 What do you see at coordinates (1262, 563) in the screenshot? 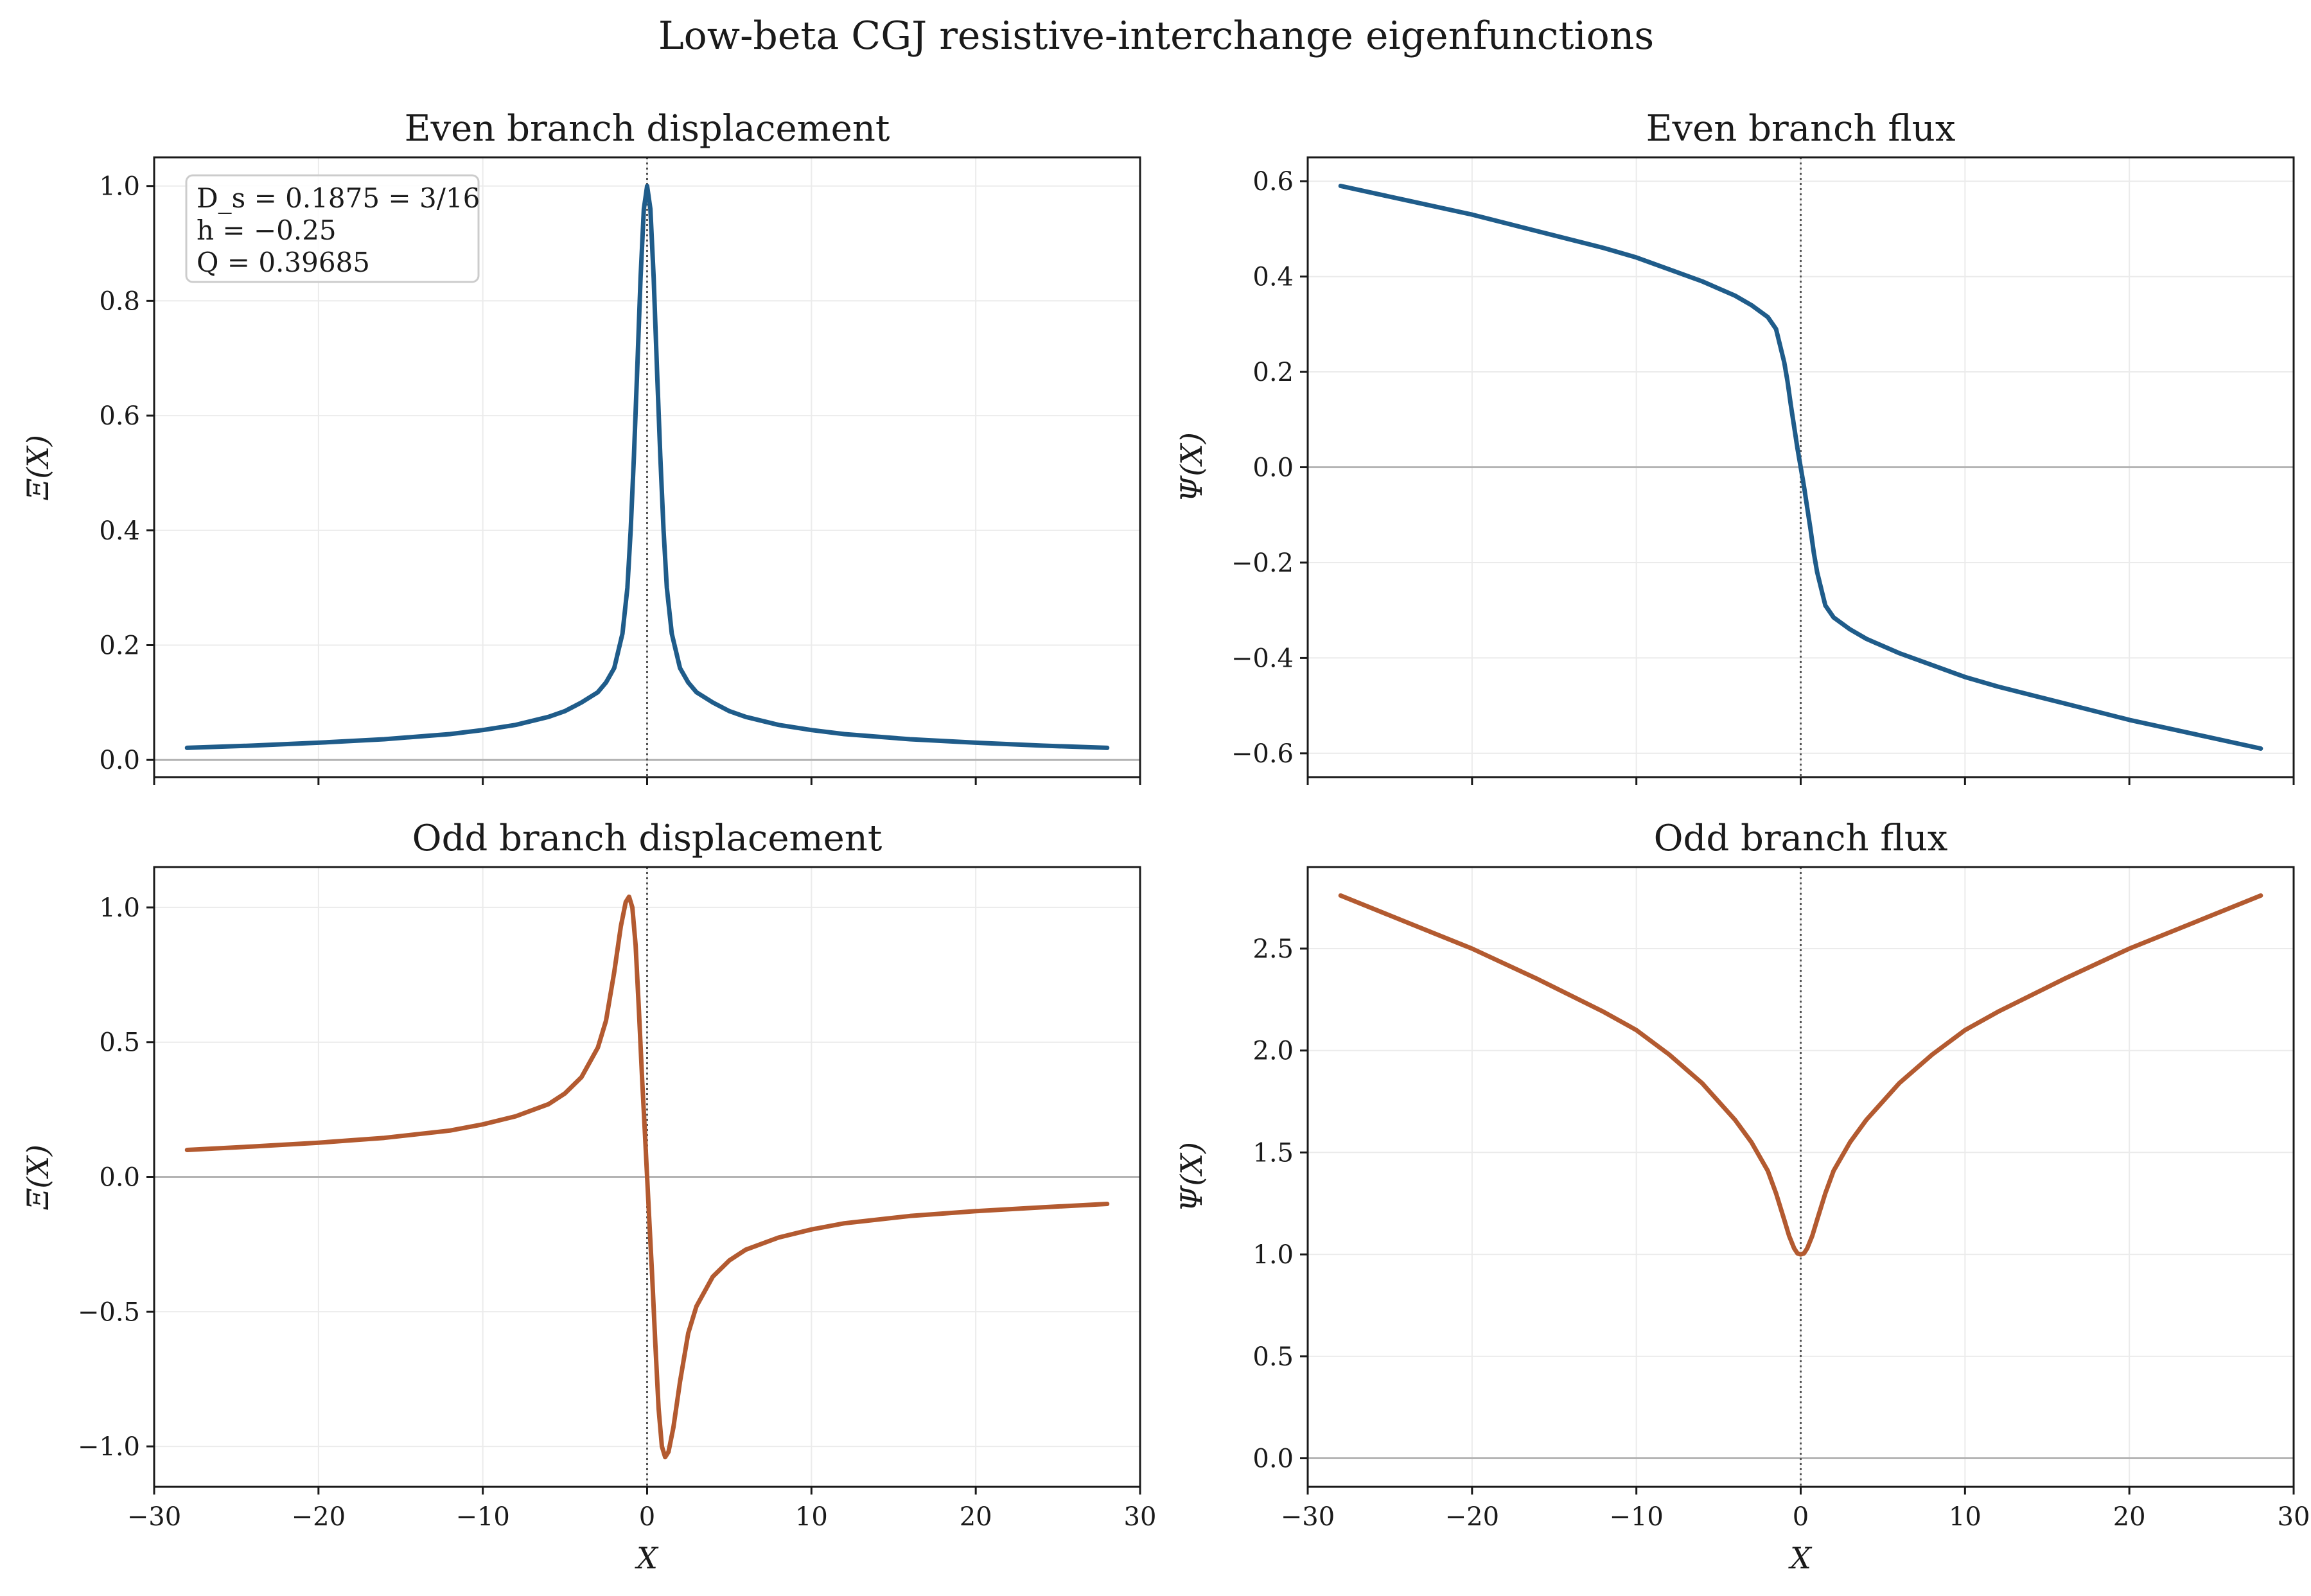
I see `y-tick-label: −0.2` at bounding box center [1262, 563].